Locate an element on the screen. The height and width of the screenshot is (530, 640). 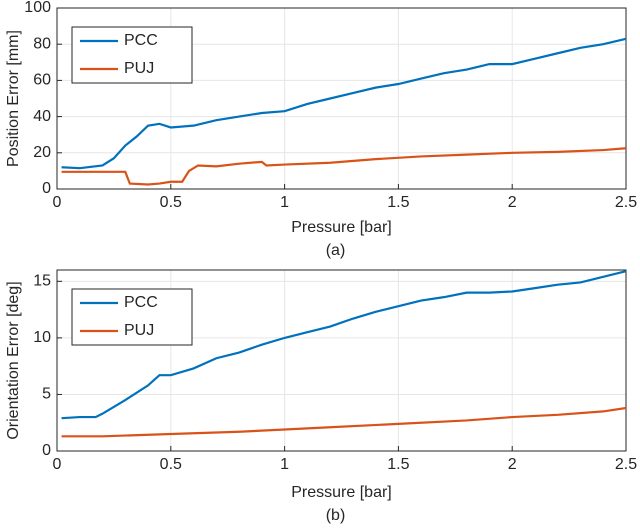
y-tick-label: 60 is located at coordinates (42, 80).